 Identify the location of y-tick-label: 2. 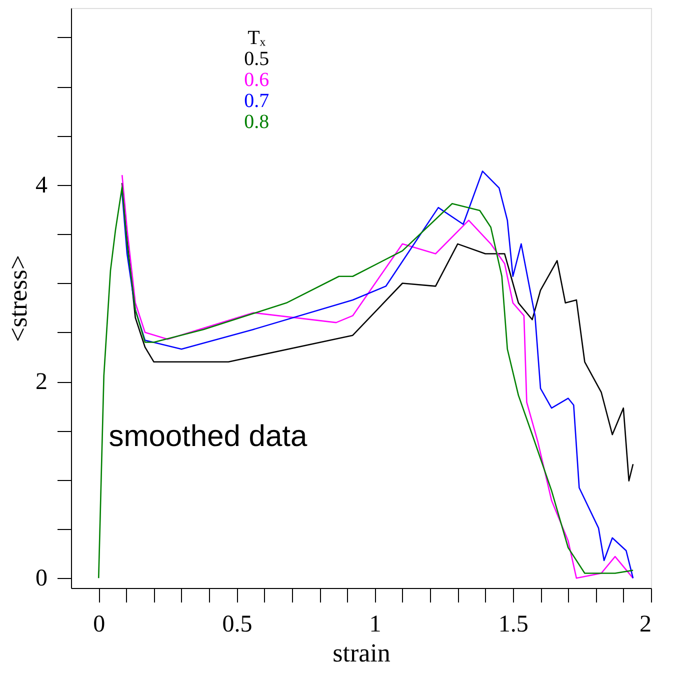
(42, 382).